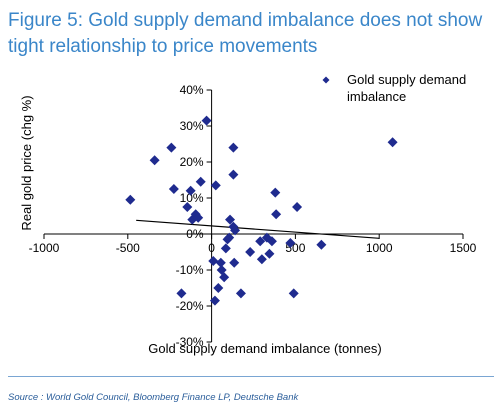 This screenshot has height=419, width=500. What do you see at coordinates (190, 270) in the screenshot?
I see `y-tick-label: -10%` at bounding box center [190, 270].